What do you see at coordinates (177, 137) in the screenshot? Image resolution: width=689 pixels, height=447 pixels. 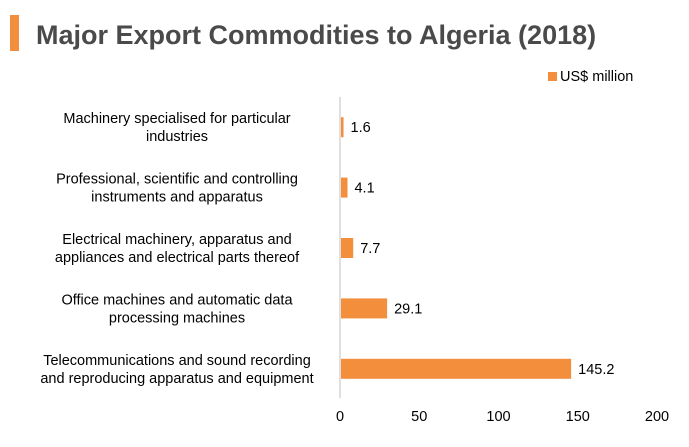 I see `category-label-line: industries` at bounding box center [177, 137].